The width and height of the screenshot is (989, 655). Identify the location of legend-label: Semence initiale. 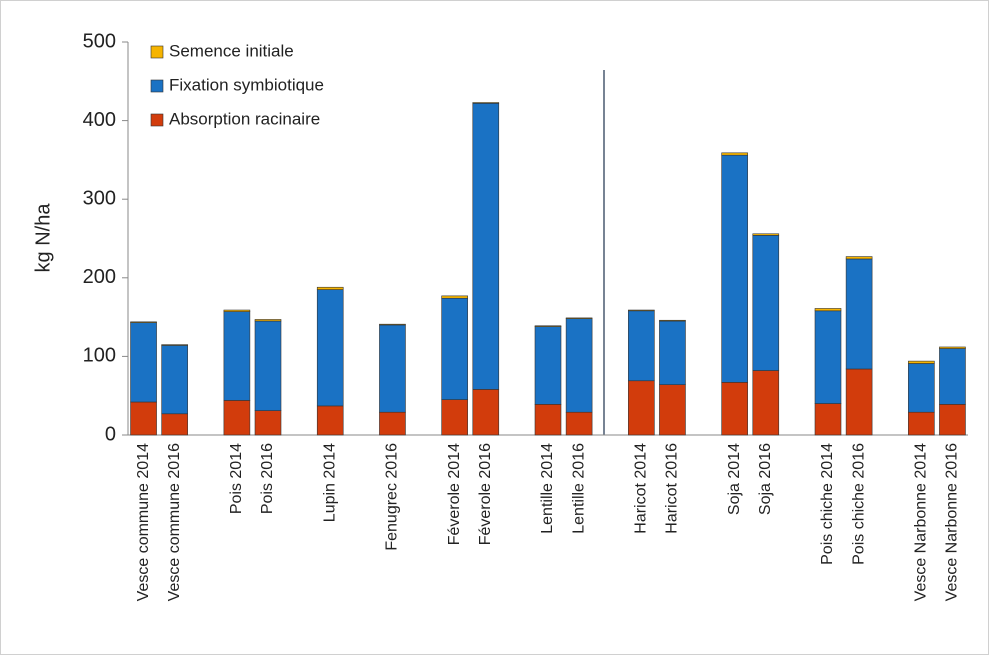
(231, 50).